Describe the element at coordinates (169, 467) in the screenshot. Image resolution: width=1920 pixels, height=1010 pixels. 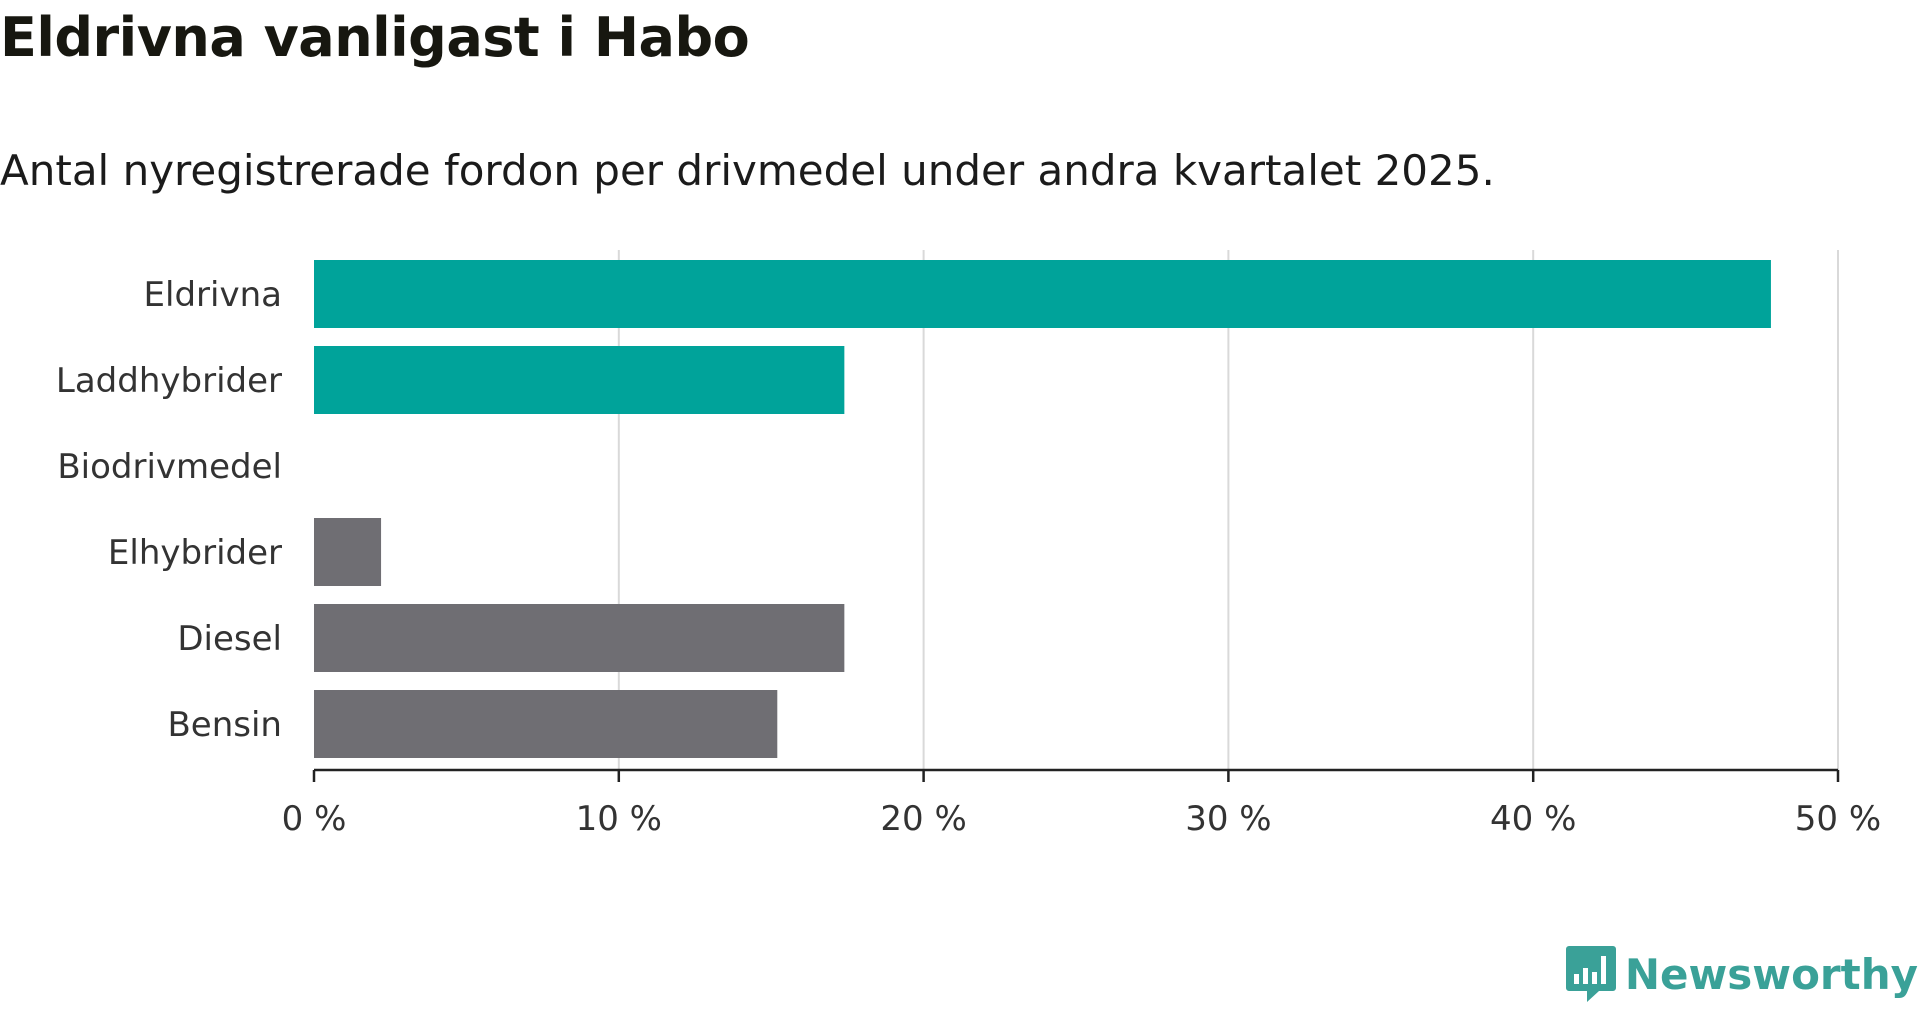
I see `category-label: Biodrivmedel` at that location.